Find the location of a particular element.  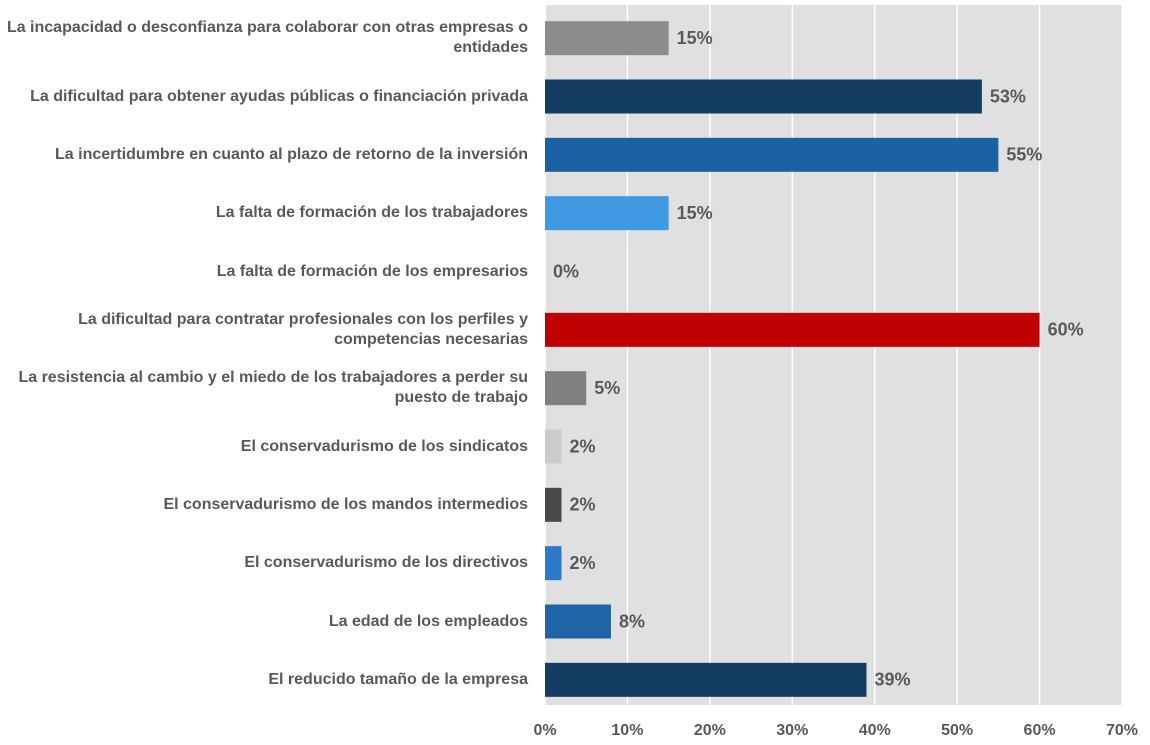

value-label: 60% is located at coordinates (1066, 330).